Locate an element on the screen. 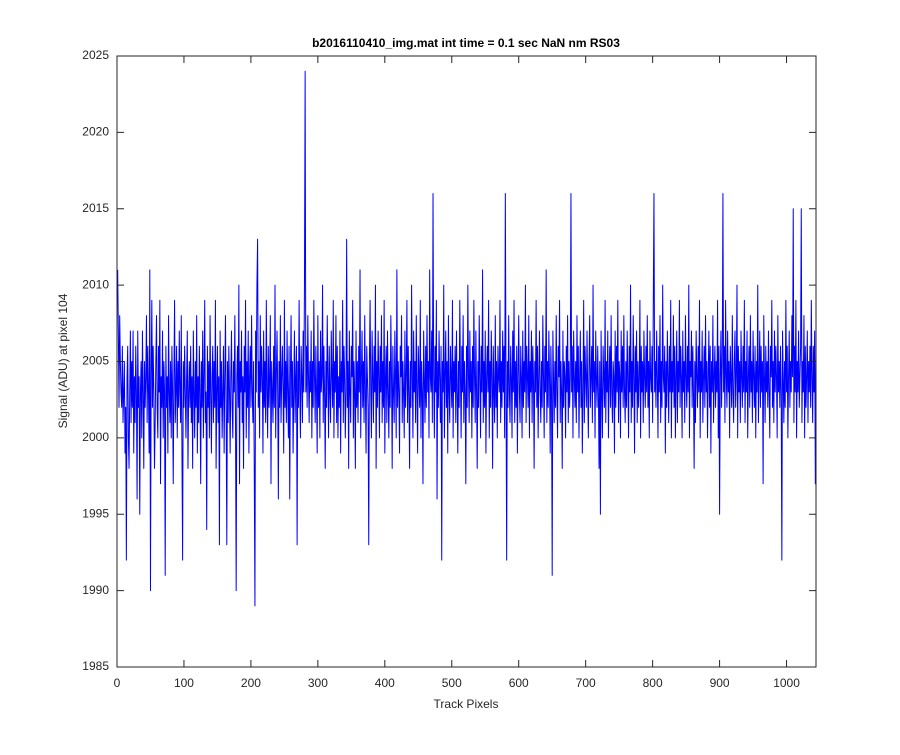 Image resolution: width=900 pixels, height=755 pixels. x-tick-label: 600 is located at coordinates (519, 683).